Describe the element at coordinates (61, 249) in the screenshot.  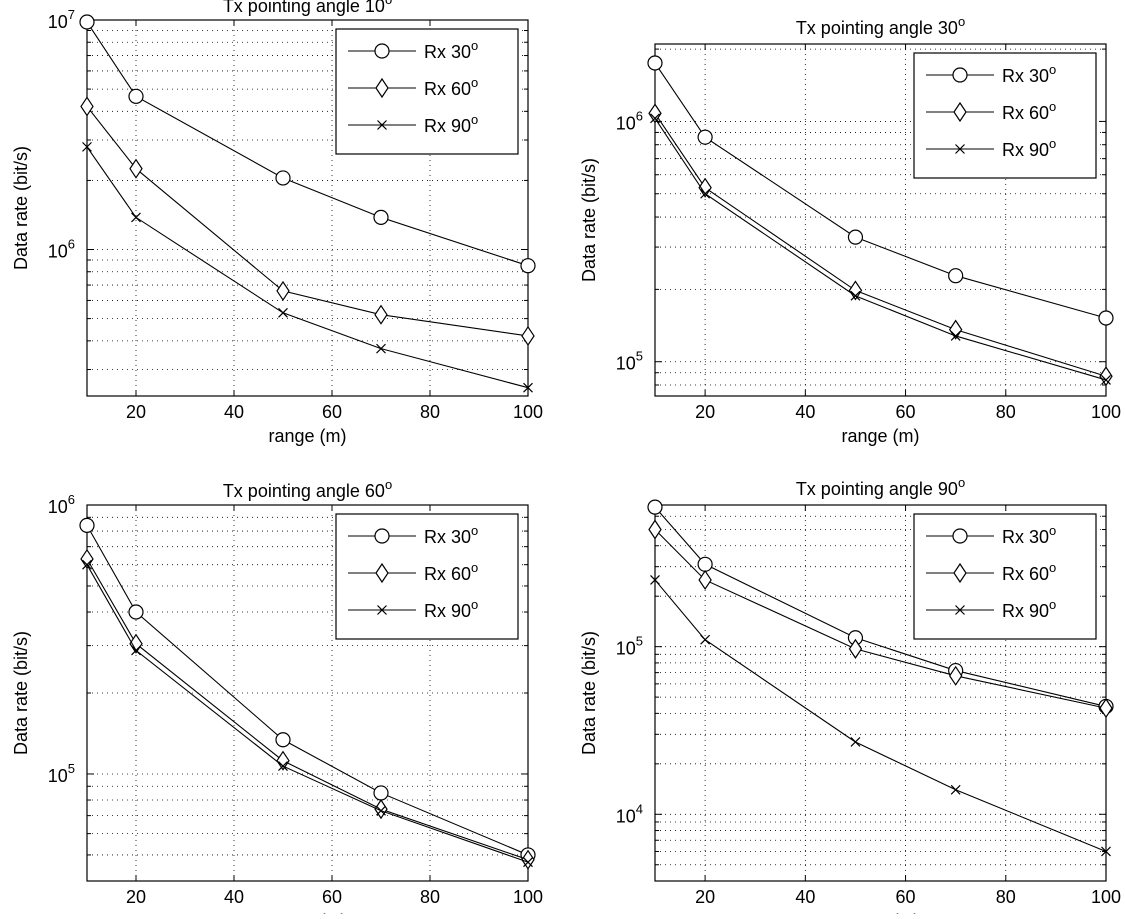
I see `y-tick-label: 10⁶` at that location.